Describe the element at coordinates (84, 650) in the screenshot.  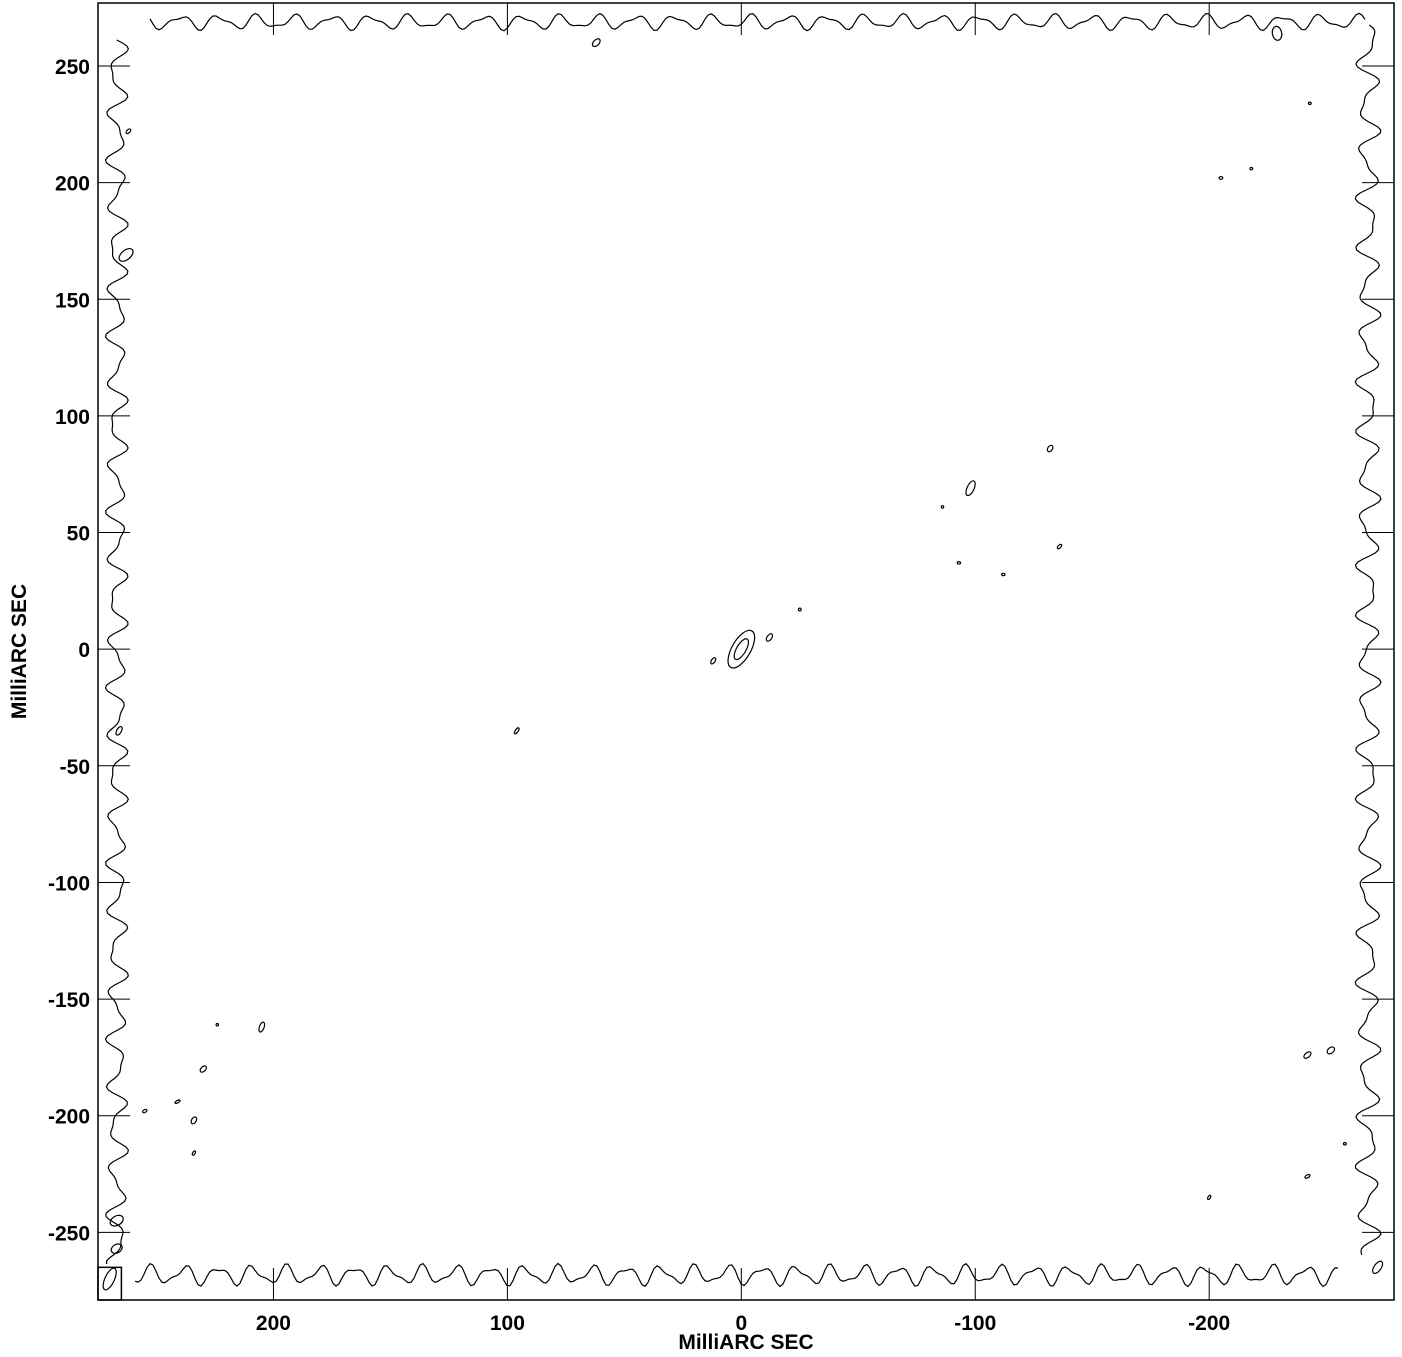
I see `y-tick-label: 0` at that location.